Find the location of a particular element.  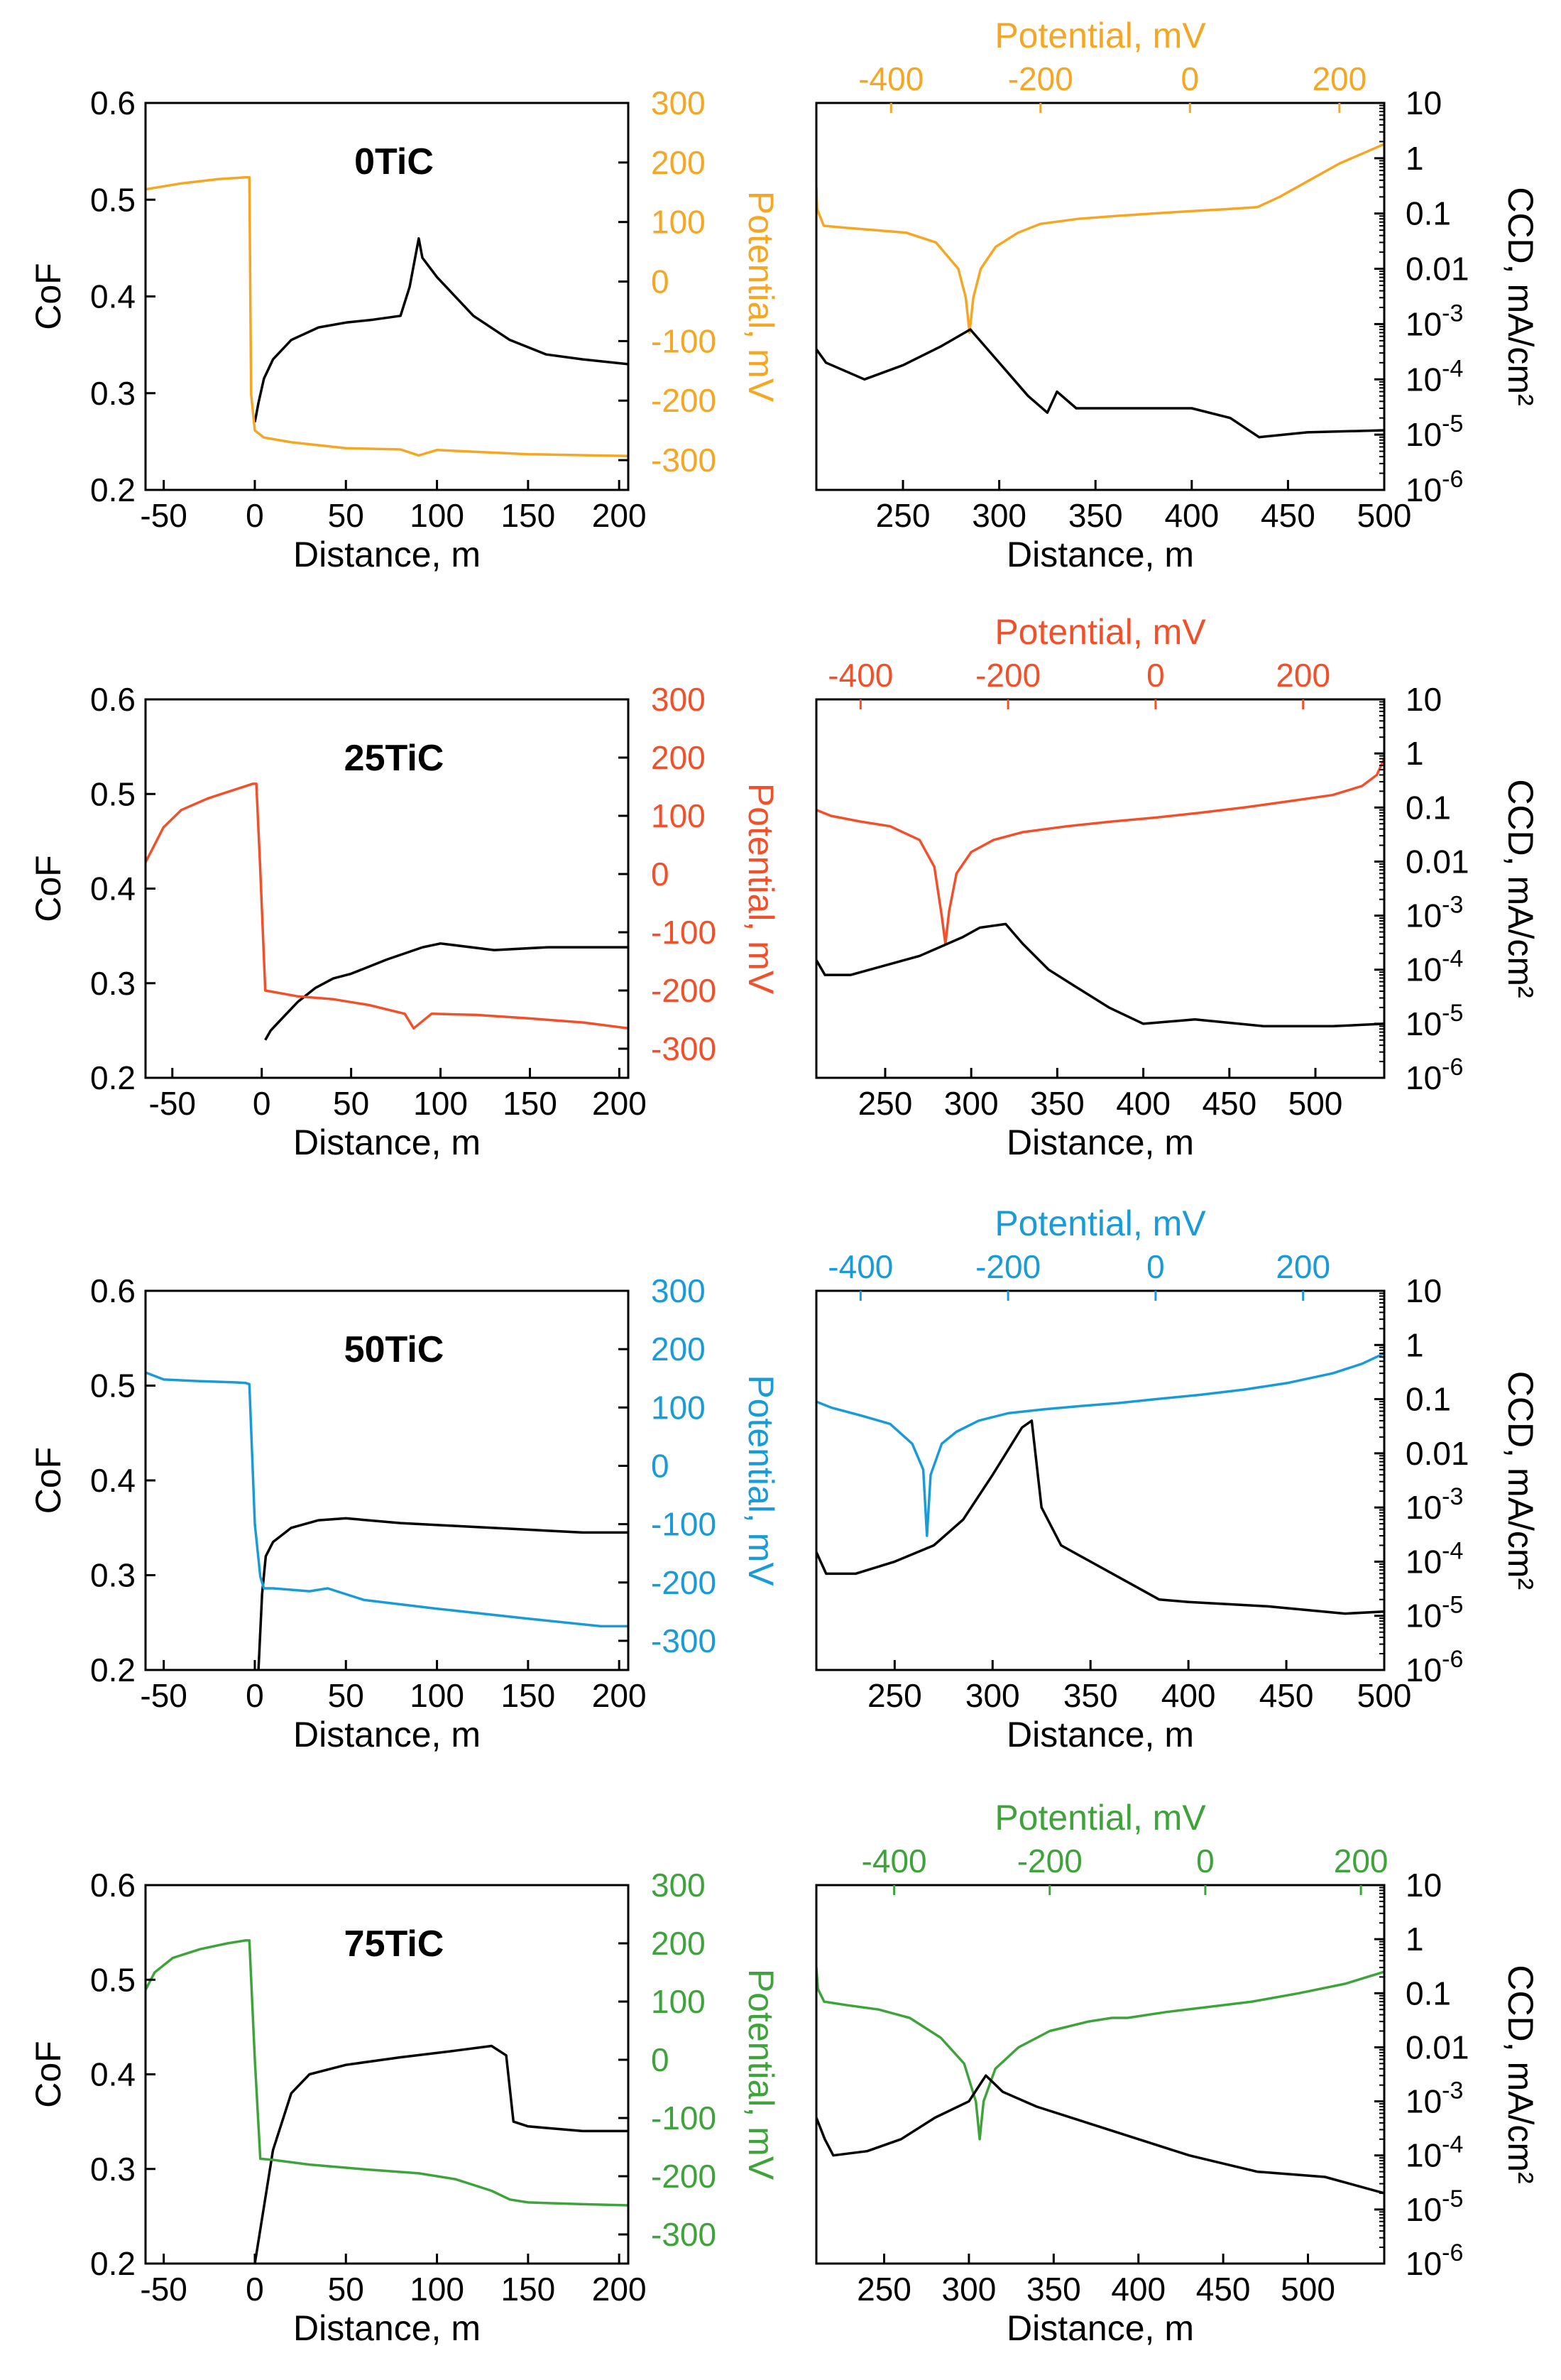

y-right-tick-label: 0 is located at coordinates (660, 282).